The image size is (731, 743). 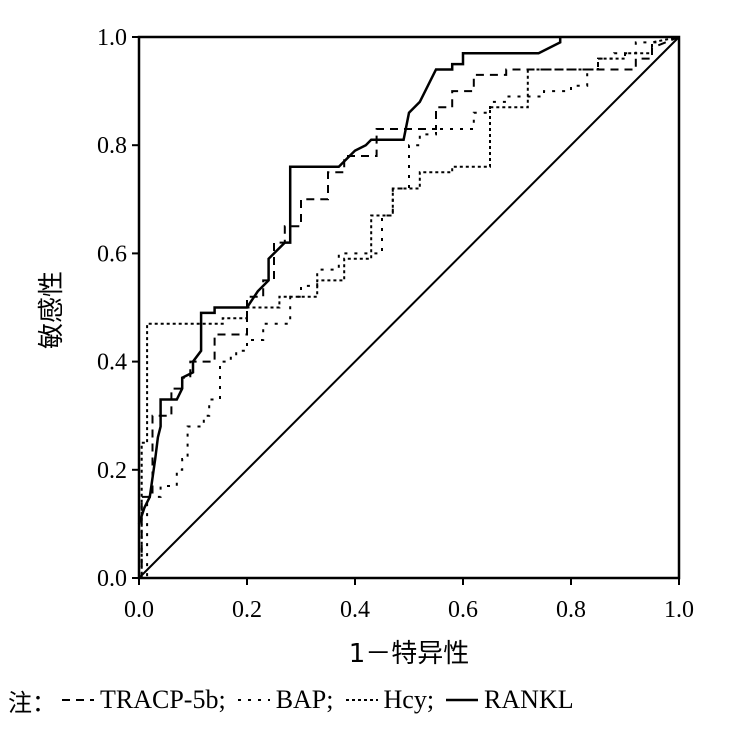 I want to click on legend-item-bap: BAP;, so click(x=285, y=700).